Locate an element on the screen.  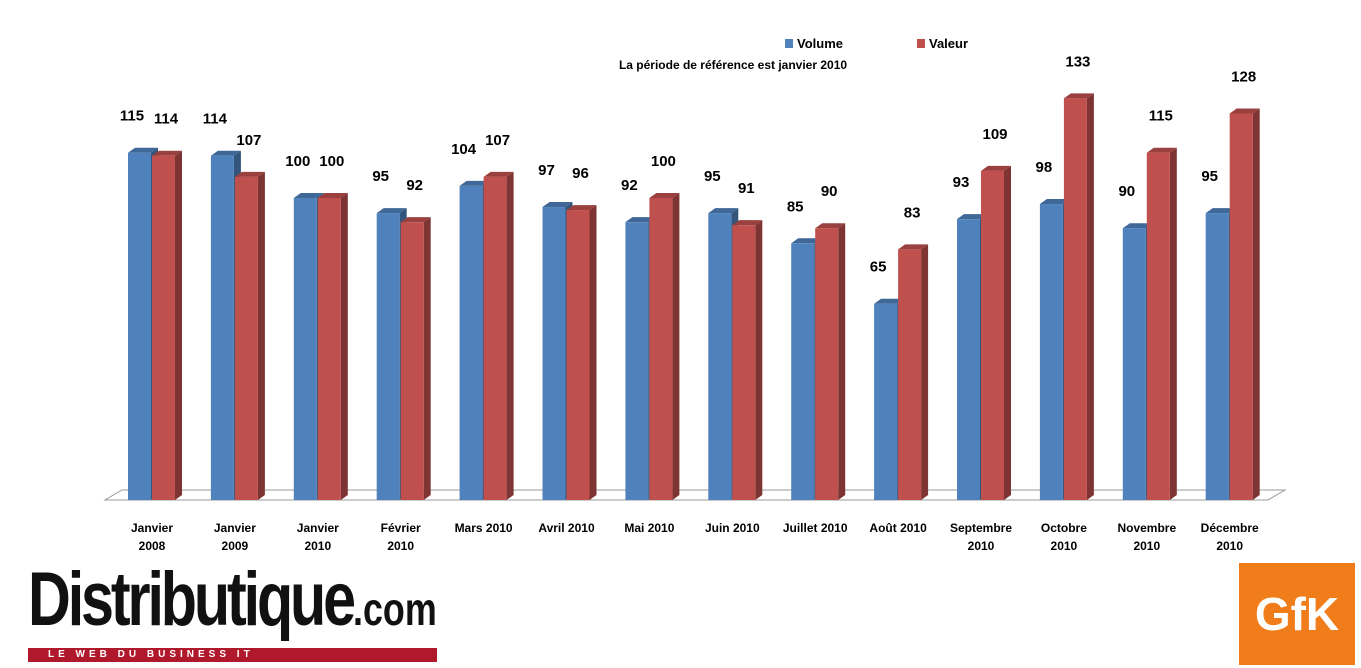
x-tick-label: Octobre 2010 is located at coordinates (1063, 537).